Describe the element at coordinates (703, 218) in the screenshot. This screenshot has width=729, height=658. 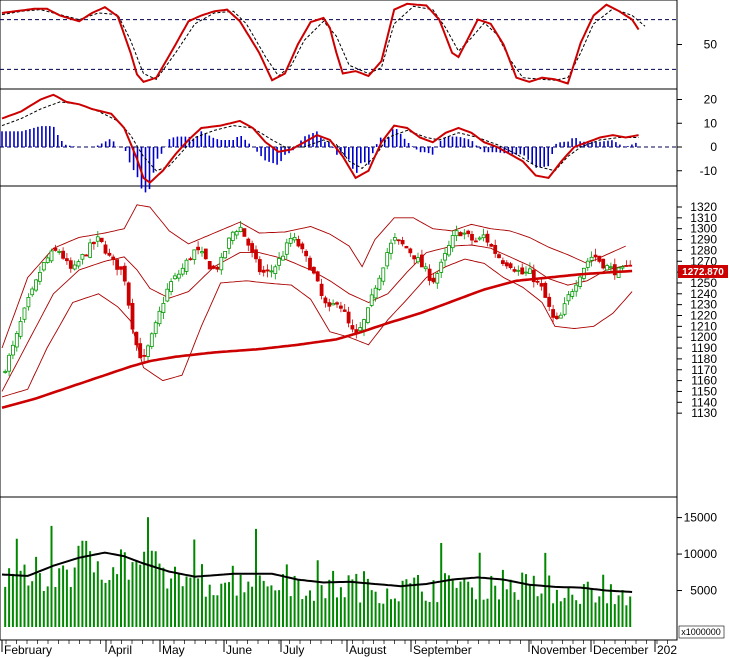
I see `price-axis-tick-label: 1310` at that location.